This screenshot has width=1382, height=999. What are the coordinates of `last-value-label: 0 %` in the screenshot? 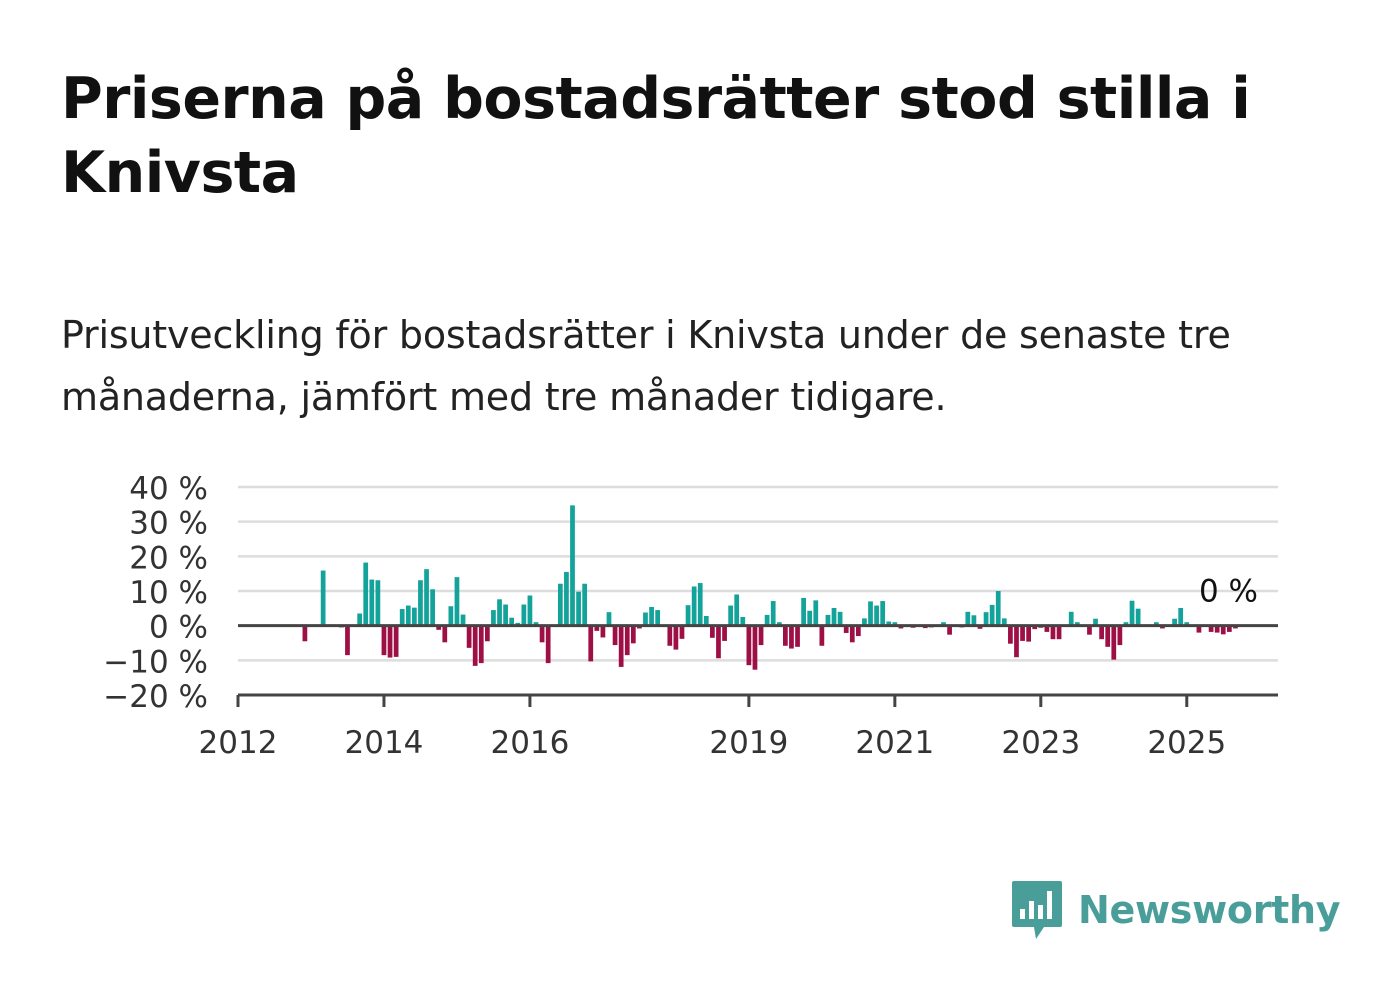 It's located at (1228, 591).